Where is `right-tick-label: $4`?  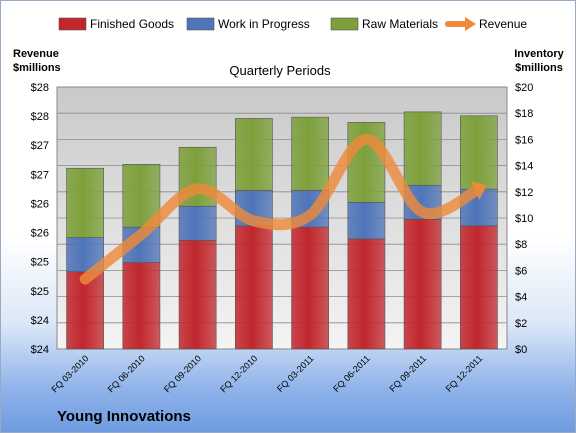
right-tick-label: $4 is located at coordinates (521, 298).